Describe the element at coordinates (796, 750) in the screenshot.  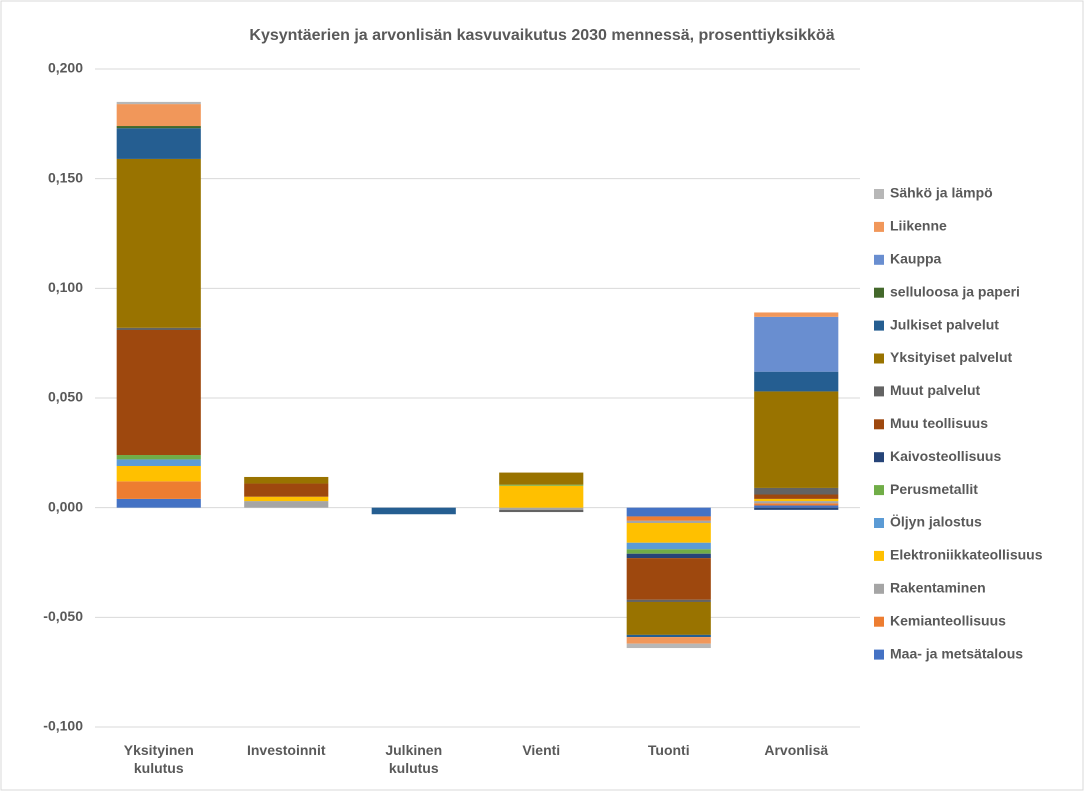
I see `x-tick-label: Arvonlisä` at that location.